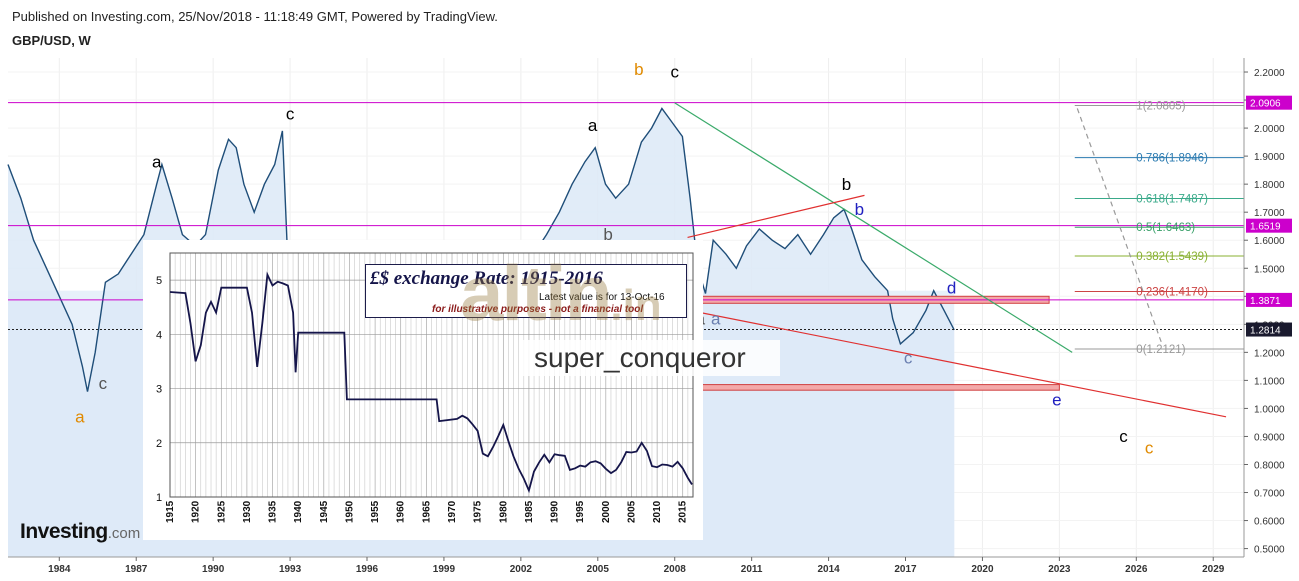 The image size is (1299, 581). Describe the element at coordinates (401, 511) in the screenshot. I see `inset-x-tick-label: 1960` at that location.